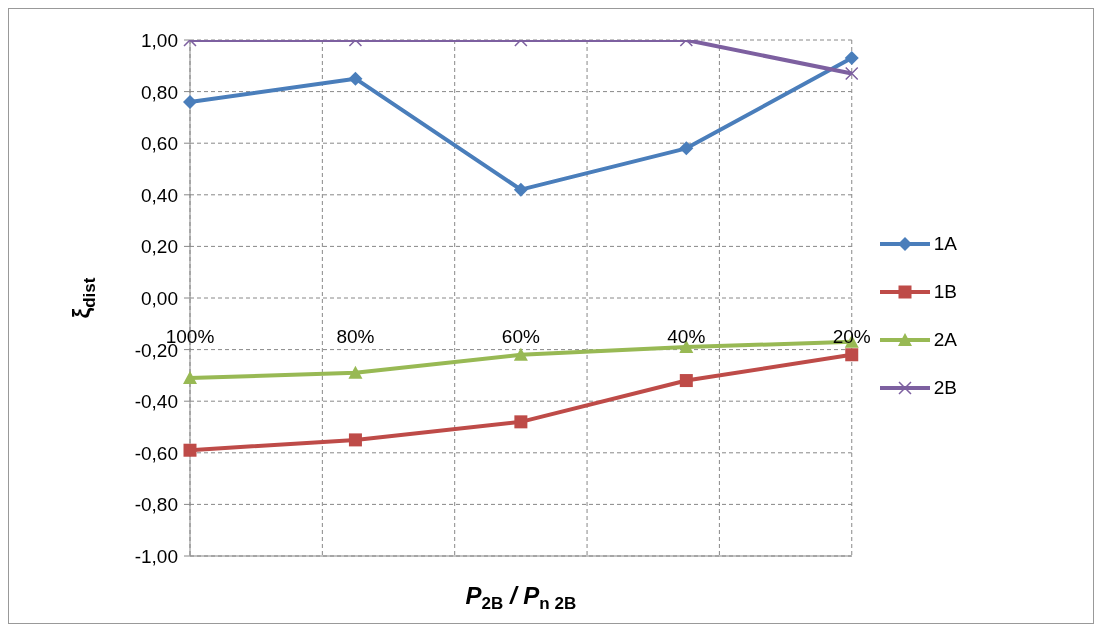 The width and height of the screenshot is (1102, 632). I want to click on x-tick-label: 40%, so click(686, 336).